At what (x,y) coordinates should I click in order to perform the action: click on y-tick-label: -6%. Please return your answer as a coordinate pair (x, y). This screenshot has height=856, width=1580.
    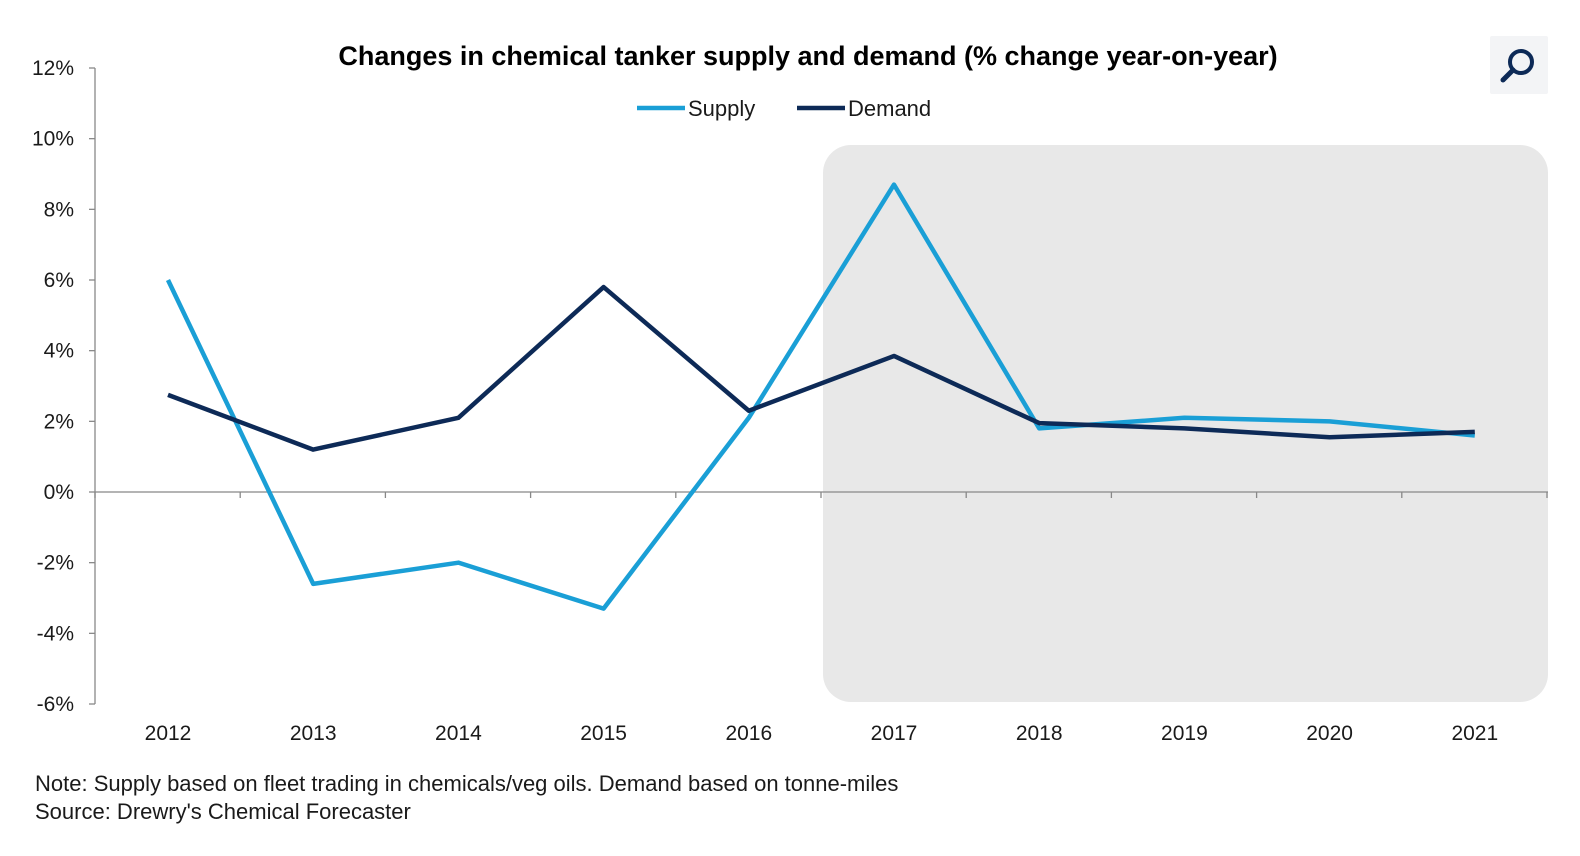
    Looking at the image, I should click on (55, 704).